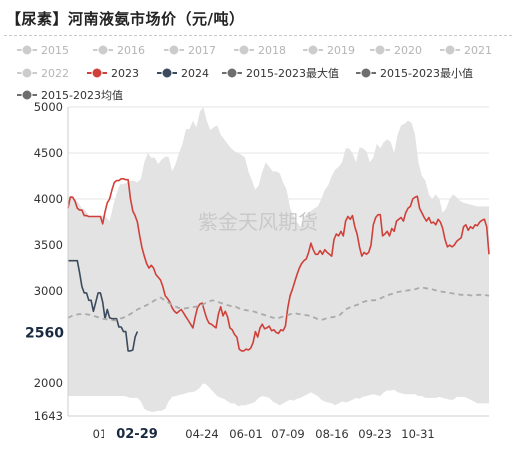 The width and height of the screenshot is (519, 460). What do you see at coordinates (313, 50) in the screenshot?
I see `legend-marker-2019` at bounding box center [313, 50].